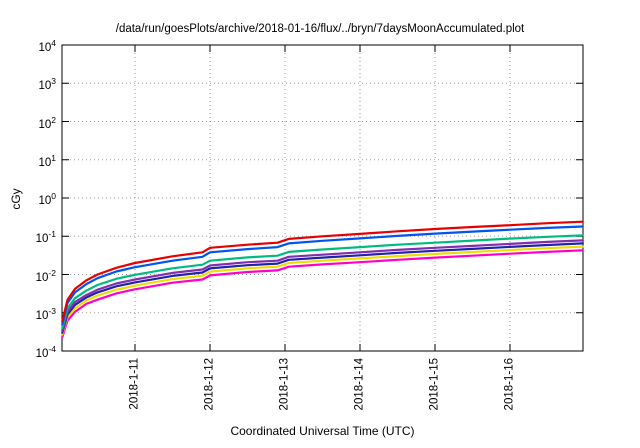  Describe the element at coordinates (45, 237) in the screenshot. I see `y-tick-label: 10⁻¹` at that location.